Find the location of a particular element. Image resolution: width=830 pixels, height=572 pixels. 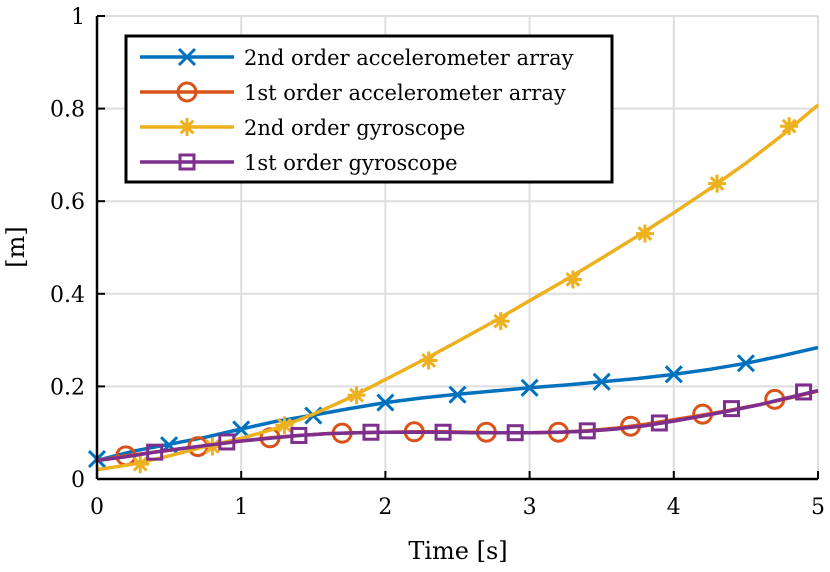

y-tick-label: 0.4 is located at coordinates (67, 295).